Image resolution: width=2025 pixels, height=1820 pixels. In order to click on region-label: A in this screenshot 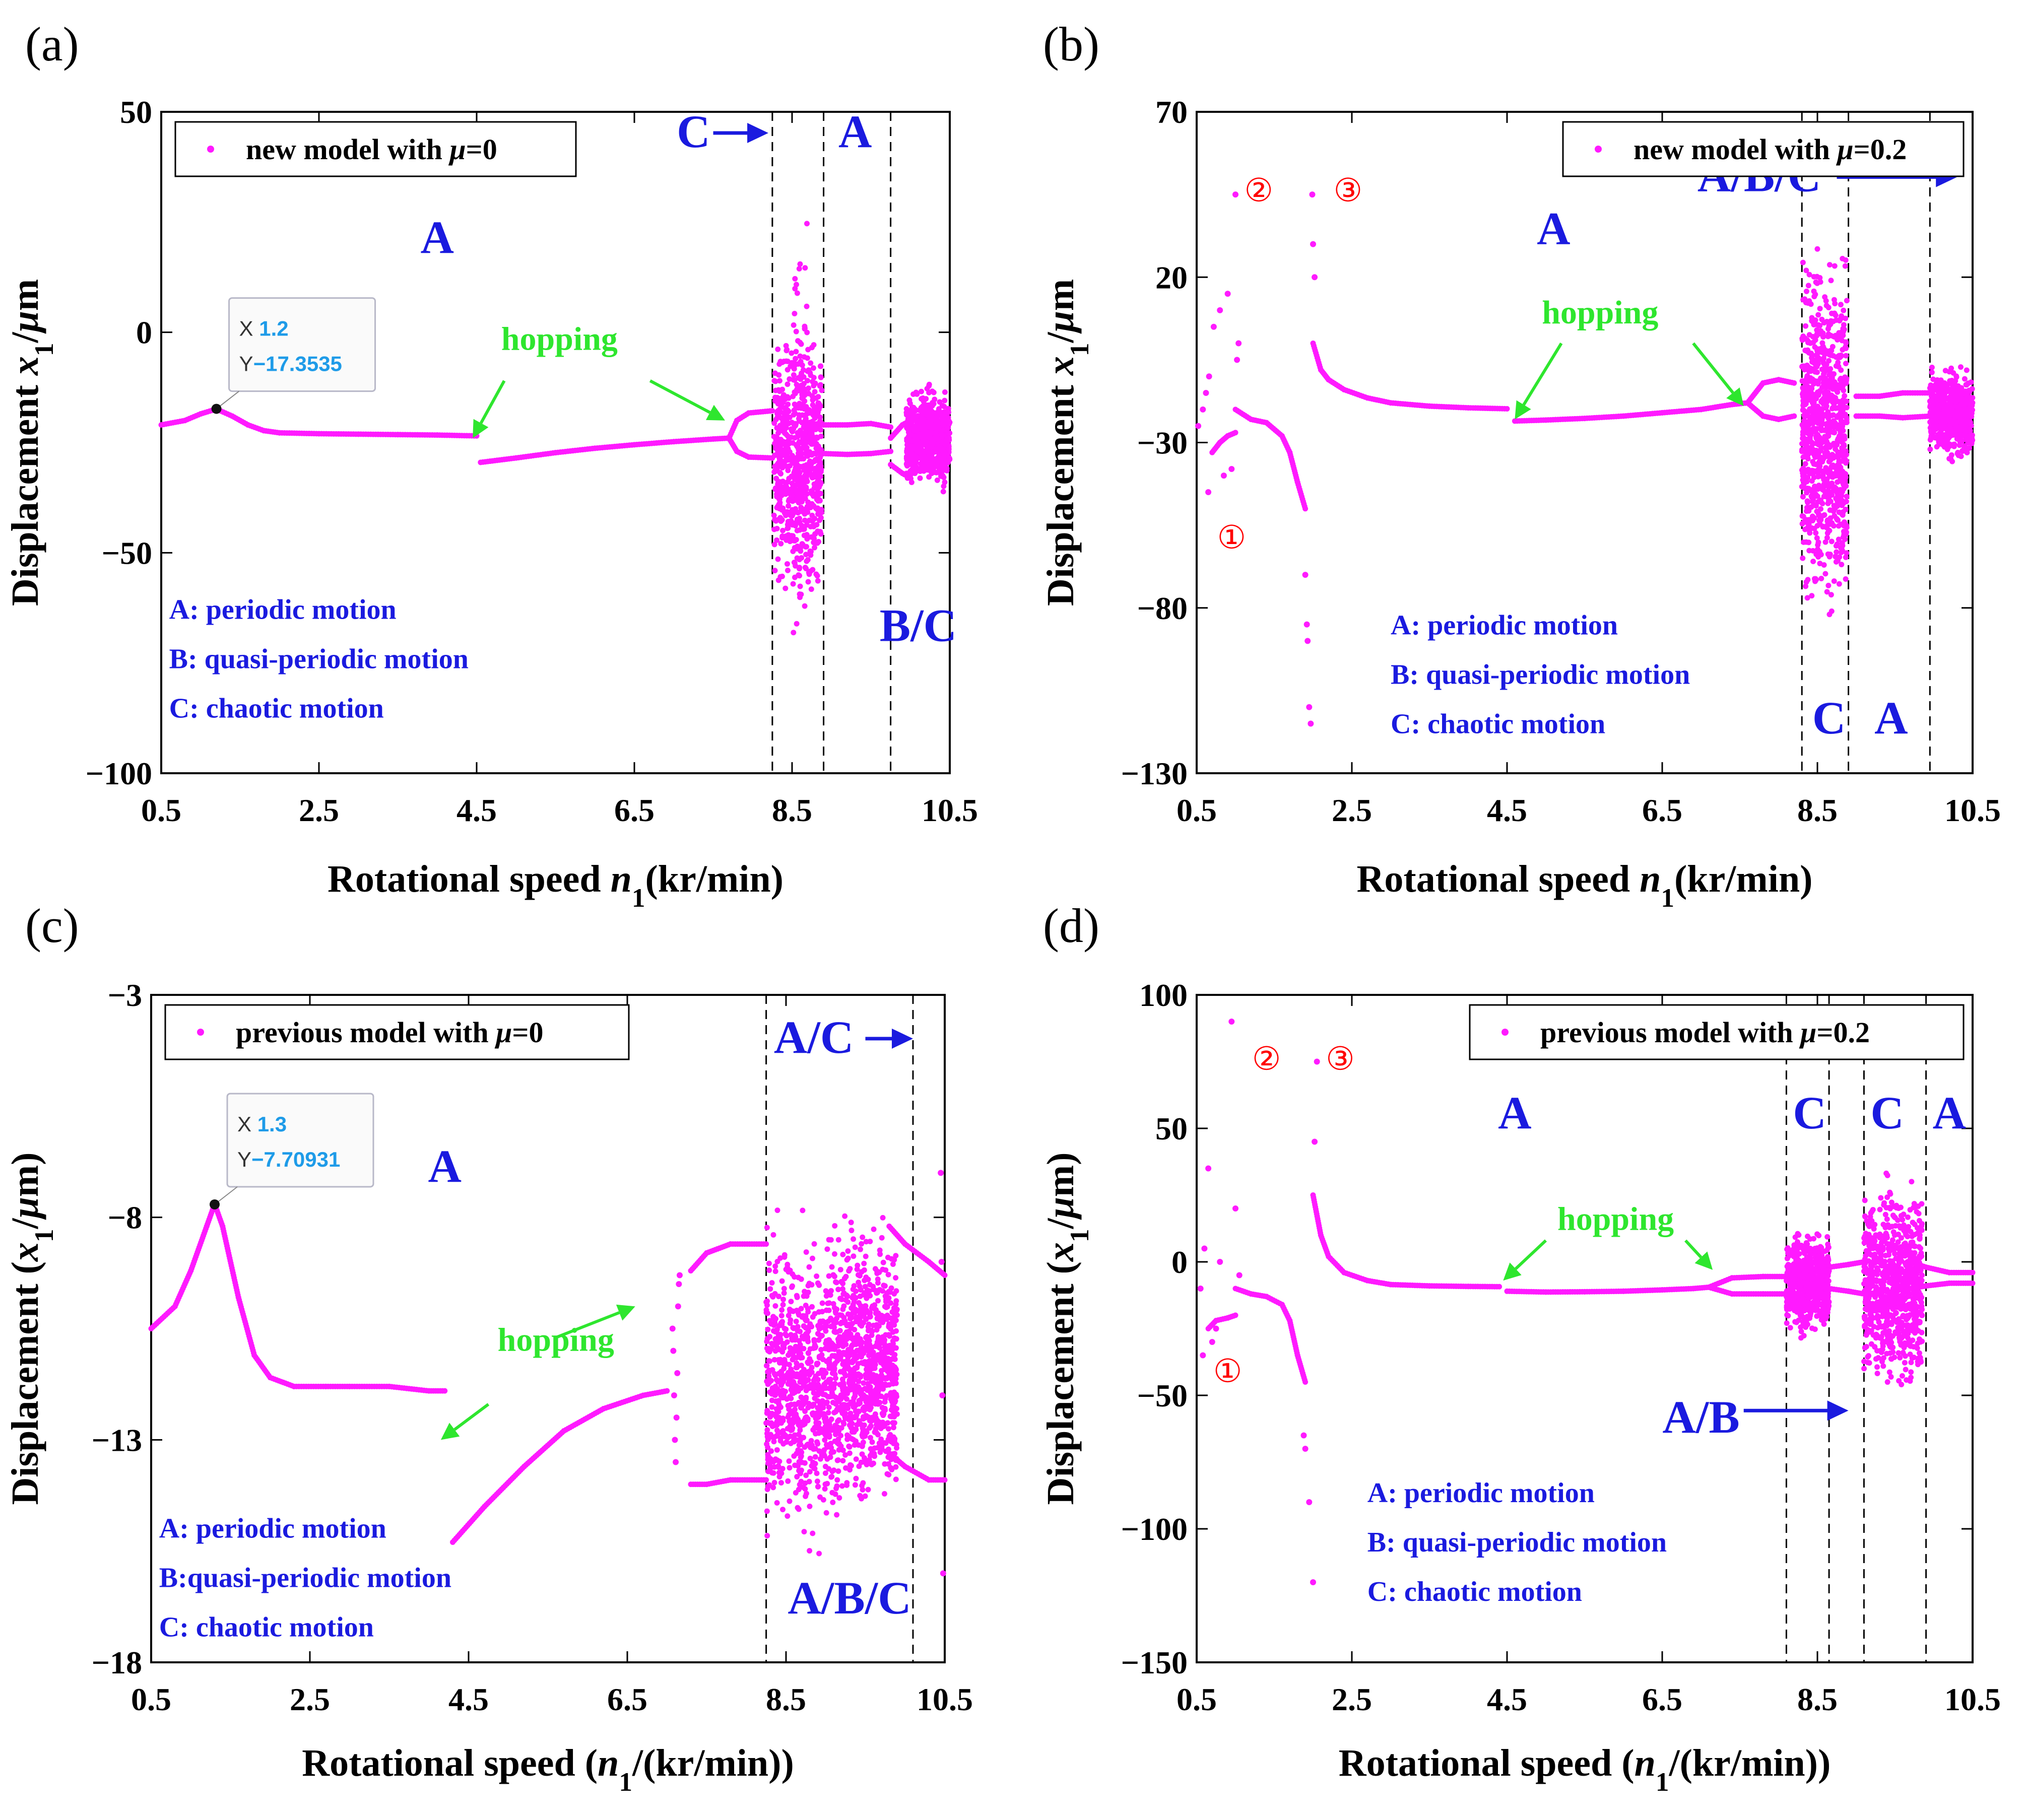, I will do `click(1891, 718)`.